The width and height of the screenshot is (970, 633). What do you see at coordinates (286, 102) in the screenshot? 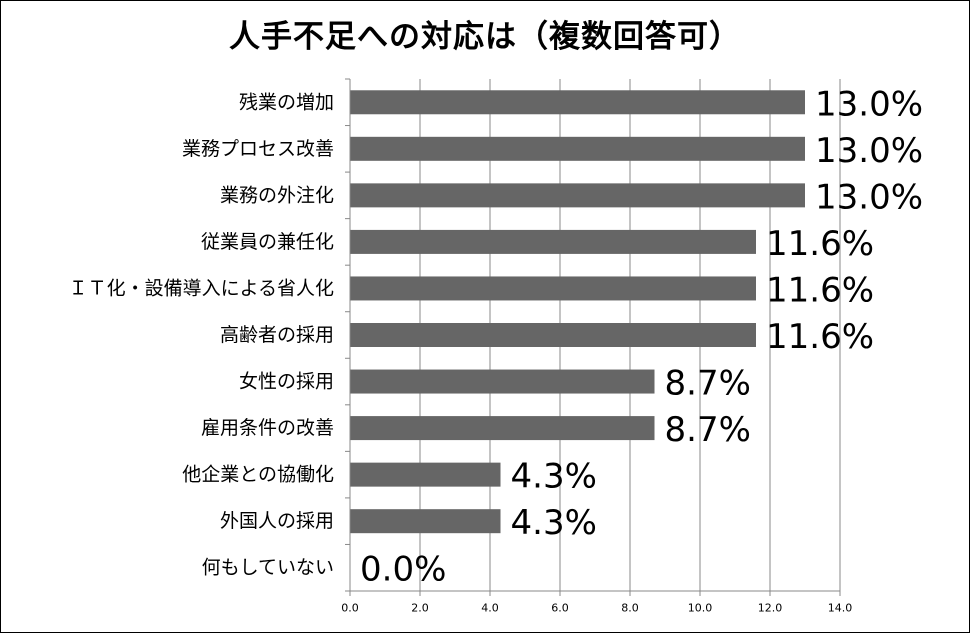
I see `category-label: 残業の増加` at bounding box center [286, 102].